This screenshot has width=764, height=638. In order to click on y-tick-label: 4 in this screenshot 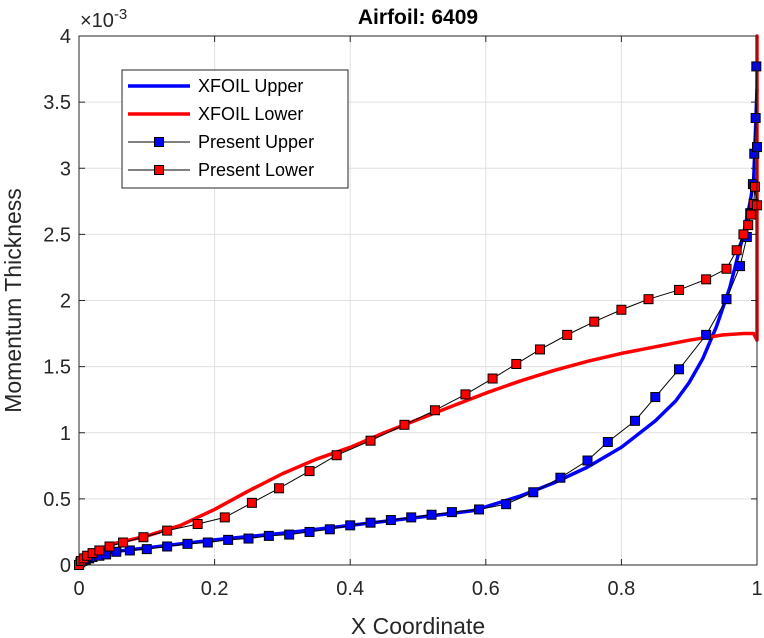, I will do `click(65, 37)`.